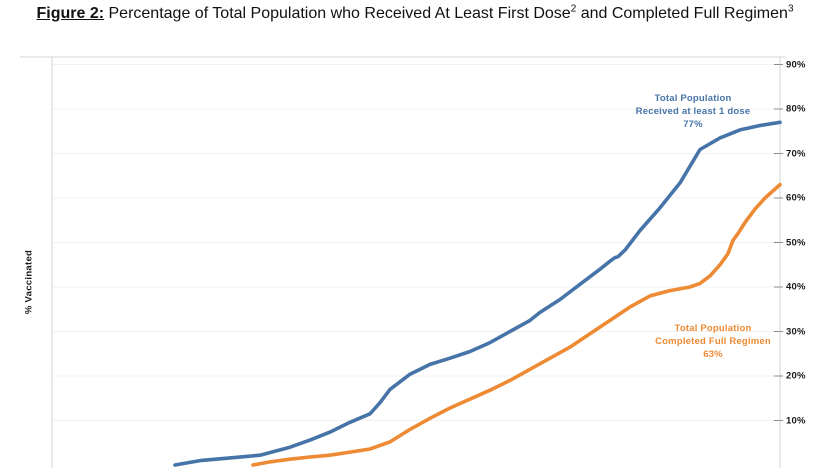 The height and width of the screenshot is (468, 830). I want to click on y-tick-label-80: 80%, so click(796, 109).